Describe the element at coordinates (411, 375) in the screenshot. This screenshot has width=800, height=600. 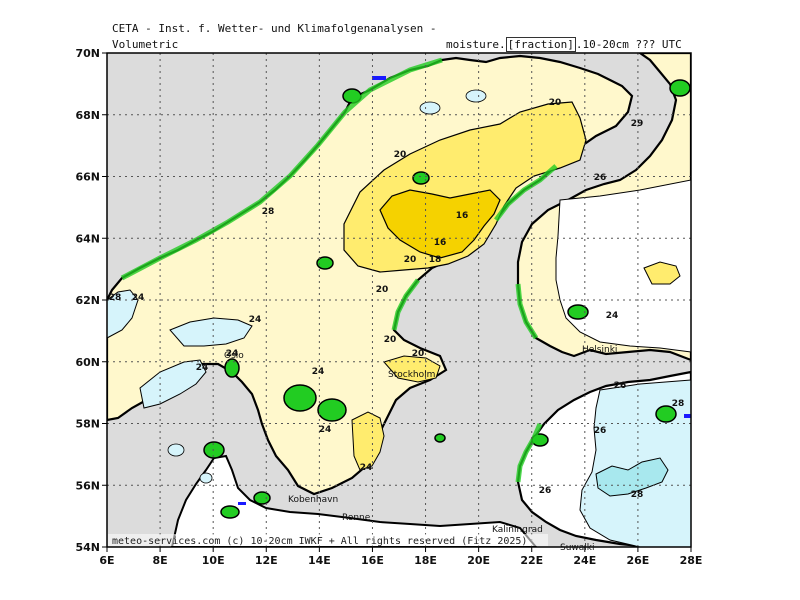
I see `place-label: Stockholm` at that location.